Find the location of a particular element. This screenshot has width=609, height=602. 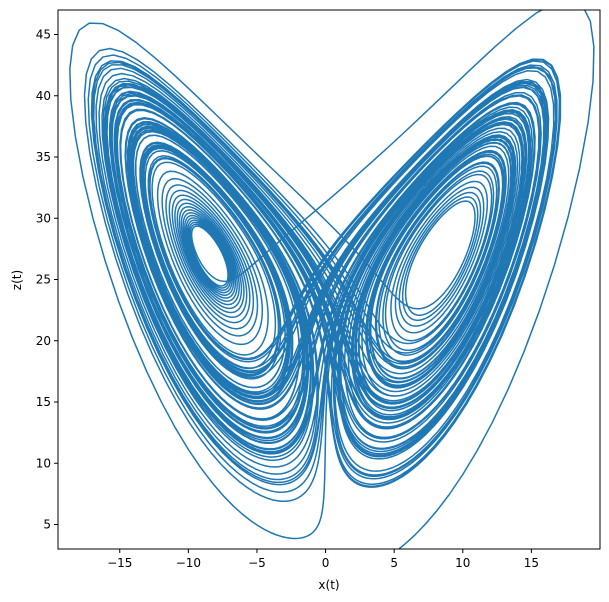

x-axis-ticks: −15 −10 −5 0 5 10 15 is located at coordinates (323, 559).